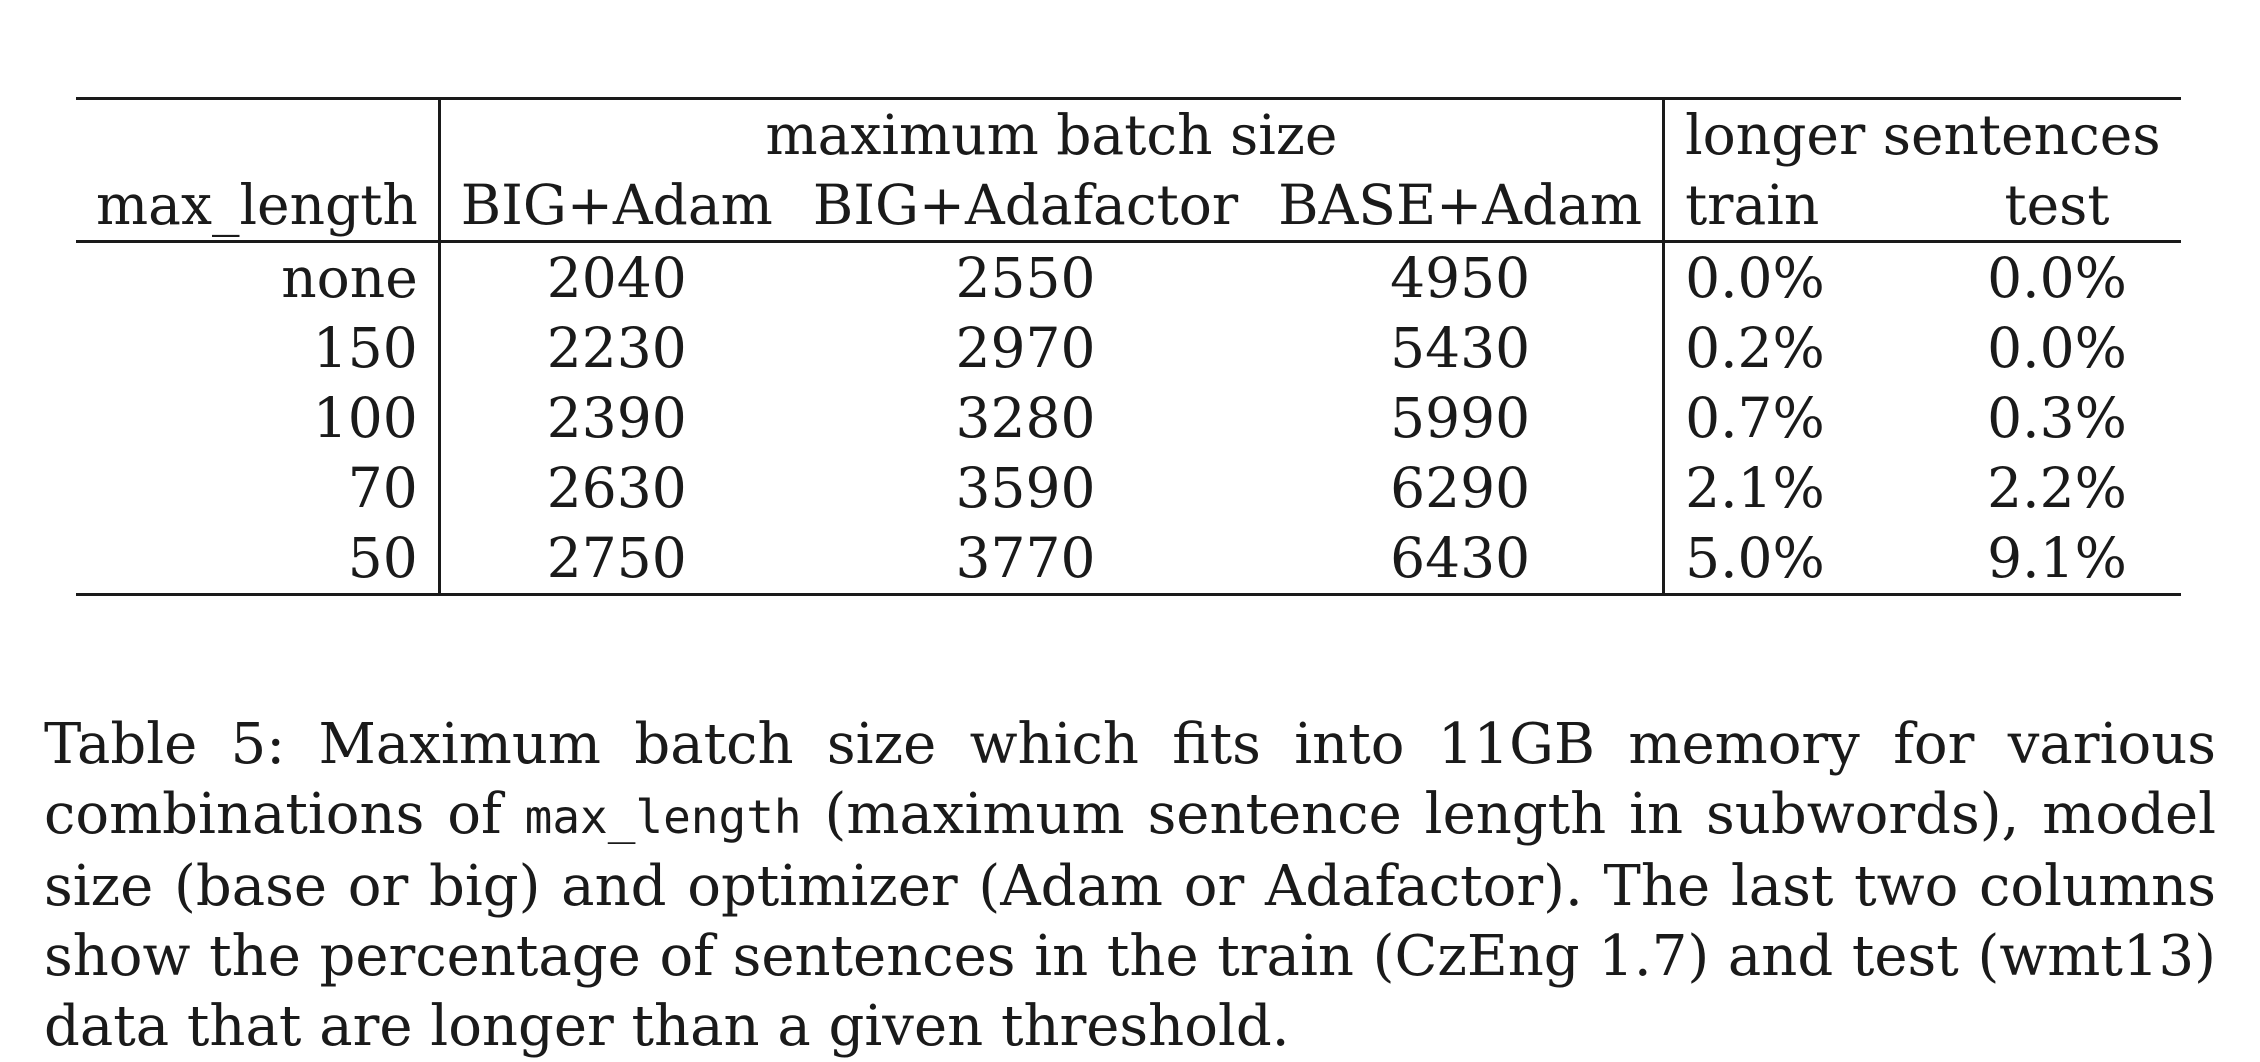 Image resolution: width=2260 pixels, height=1062 pixels. Describe the element at coordinates (1462, 559) in the screenshot. I see `table-cell: 6430` at that location.